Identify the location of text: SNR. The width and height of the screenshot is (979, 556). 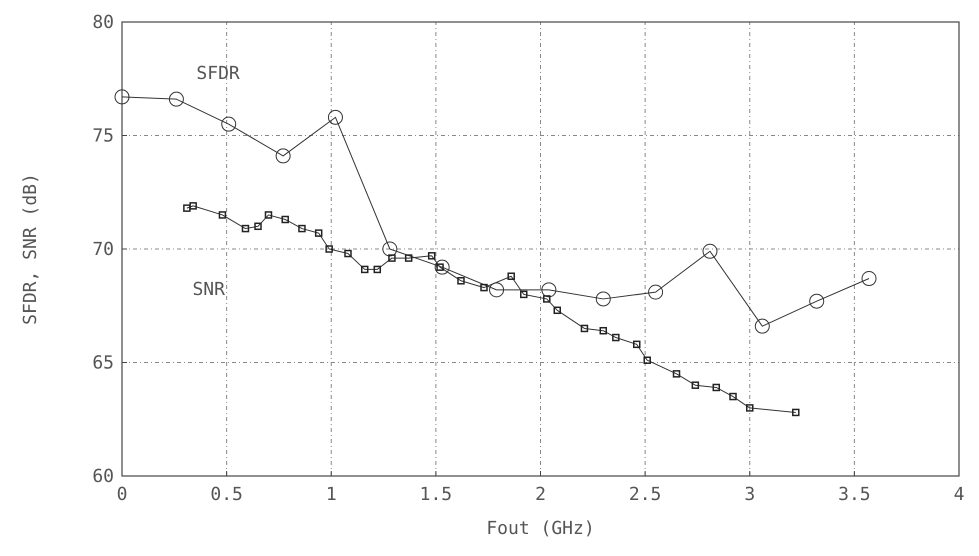
(209, 289).